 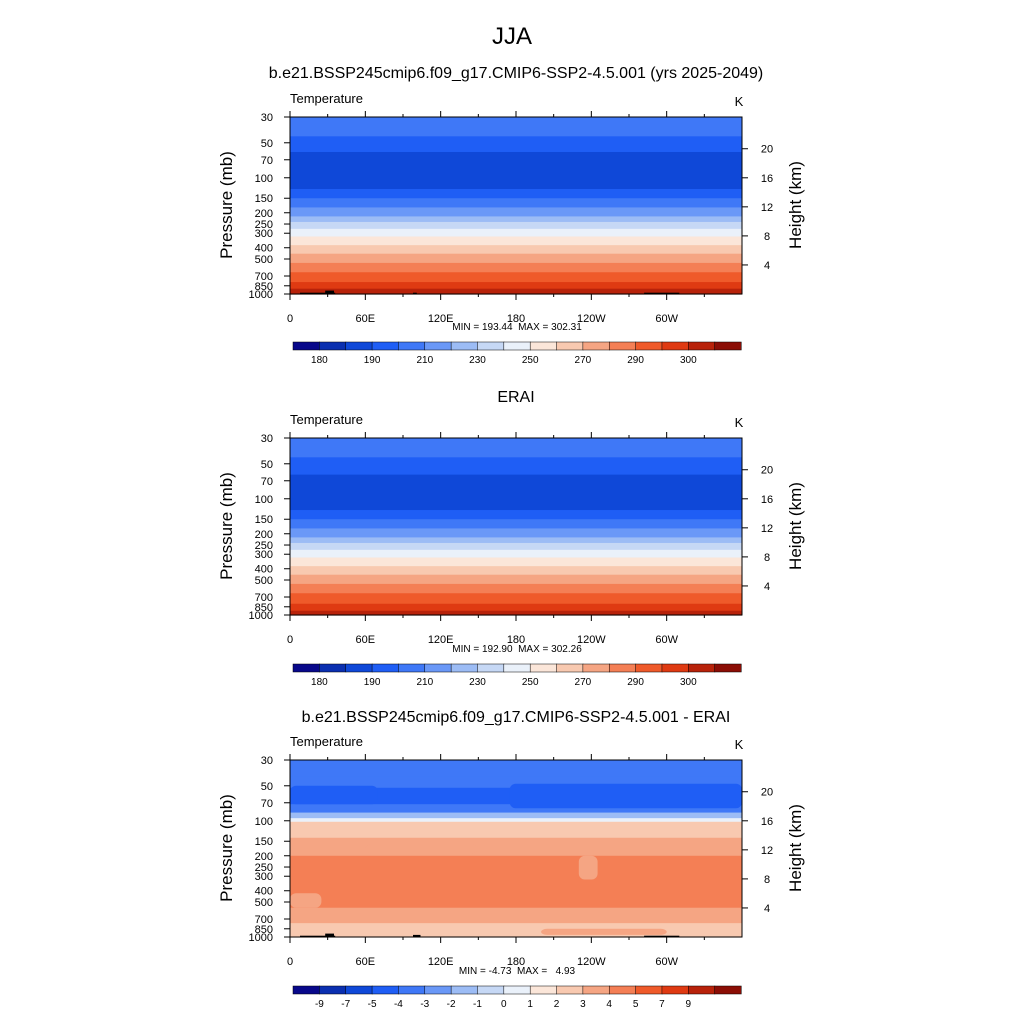 I want to click on colorbar-label: 0, so click(x=504, y=1004).